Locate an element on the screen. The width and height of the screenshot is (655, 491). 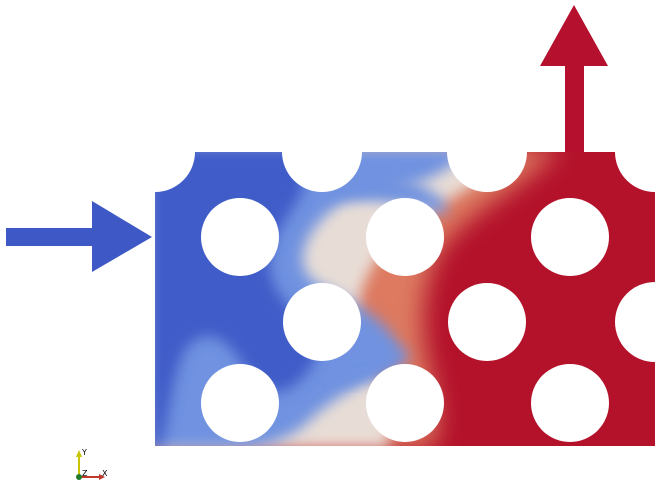
right-arrow-icon is located at coordinates (79, 236).